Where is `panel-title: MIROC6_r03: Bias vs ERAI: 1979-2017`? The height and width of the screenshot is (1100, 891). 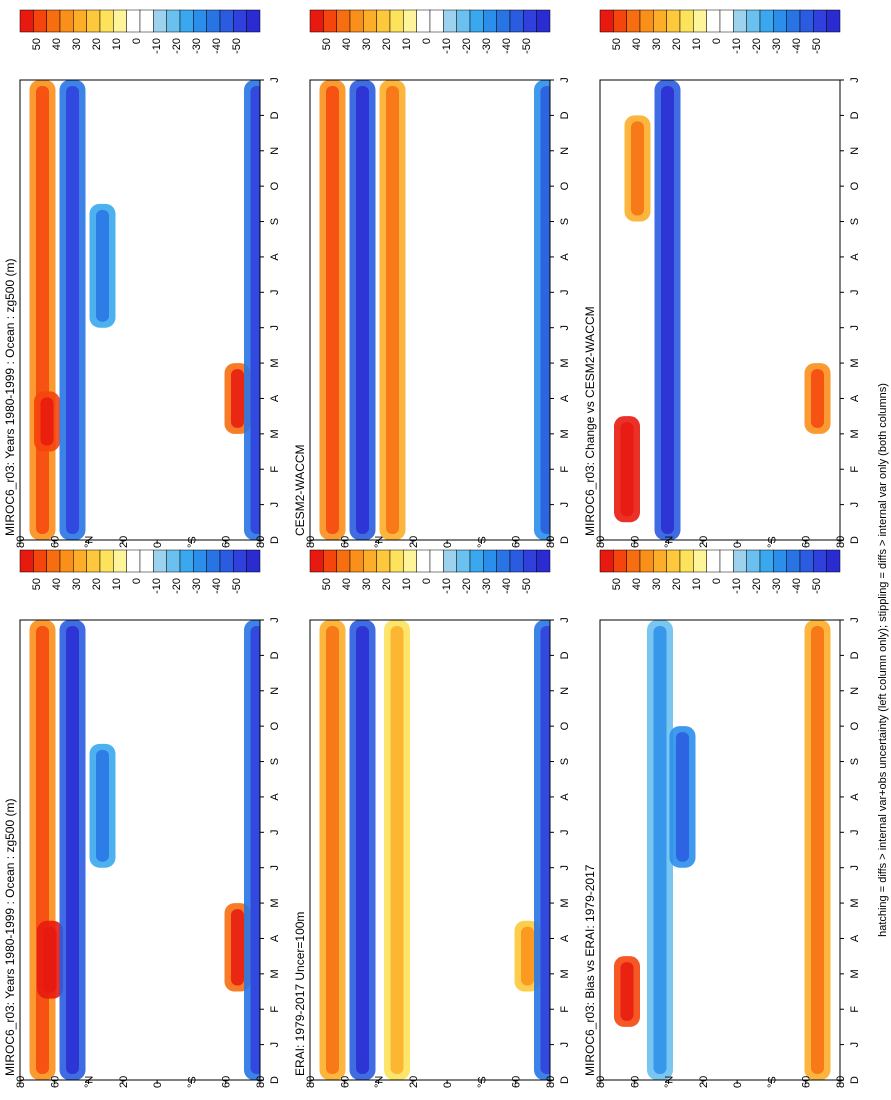 panel-title: MIROC6_r03: Bias vs ERAI: 1979-2017 is located at coordinates (590, 970).